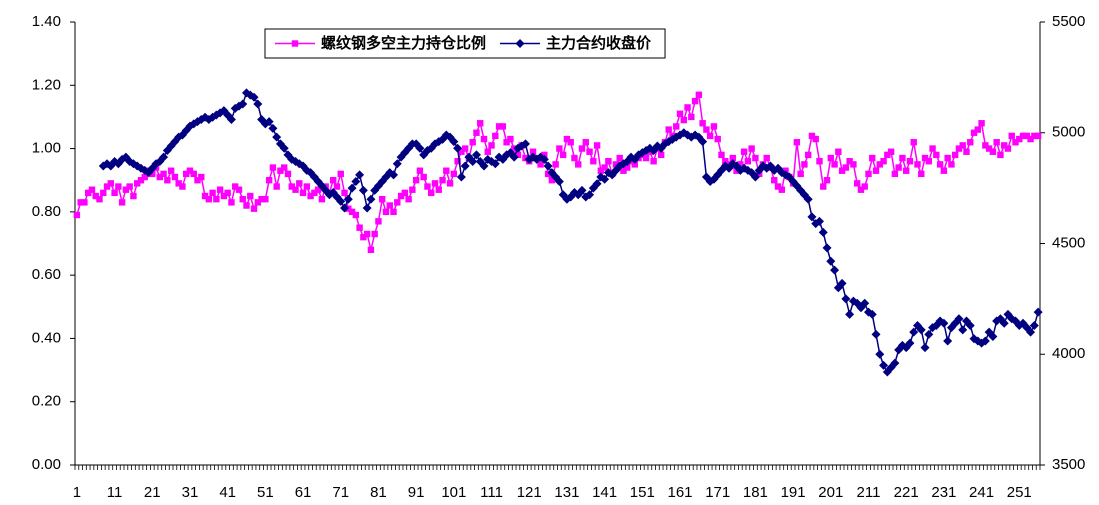  What do you see at coordinates (227, 492) in the screenshot?
I see `x-tick-label: 41` at bounding box center [227, 492].